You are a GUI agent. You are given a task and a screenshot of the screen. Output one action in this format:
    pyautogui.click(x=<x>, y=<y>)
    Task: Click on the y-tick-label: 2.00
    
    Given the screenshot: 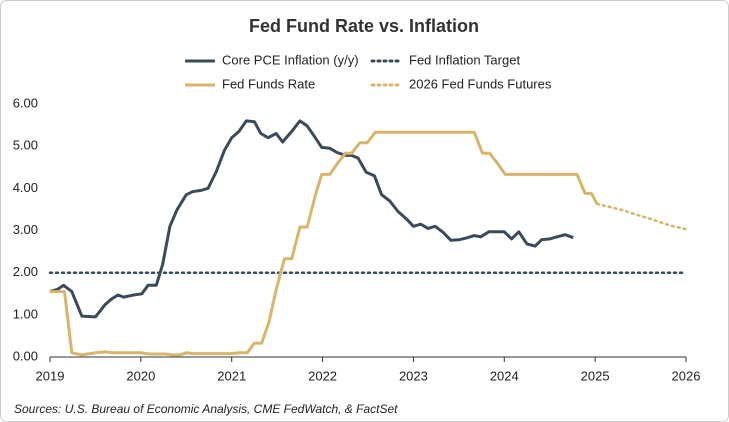 What is the action you would take?
    pyautogui.click(x=25, y=271)
    